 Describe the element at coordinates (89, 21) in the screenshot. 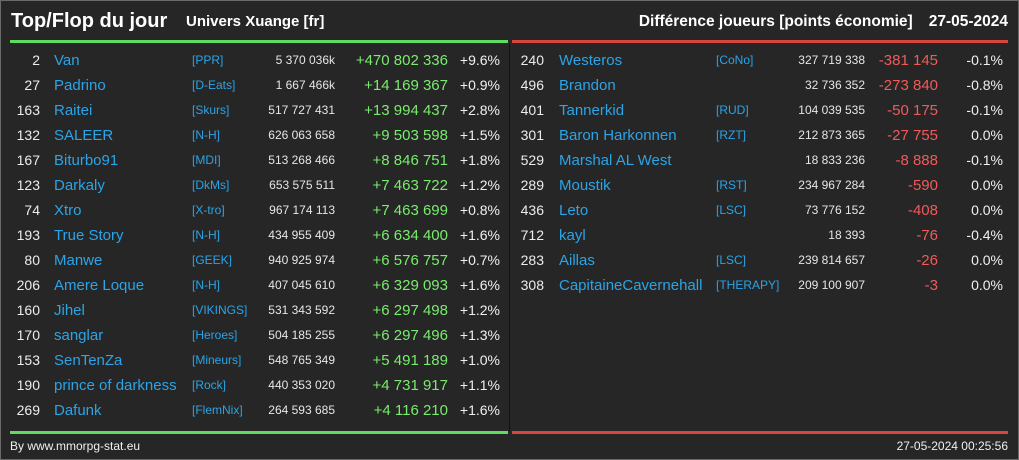

I see `page-title: Top/Flop du jour` at that location.